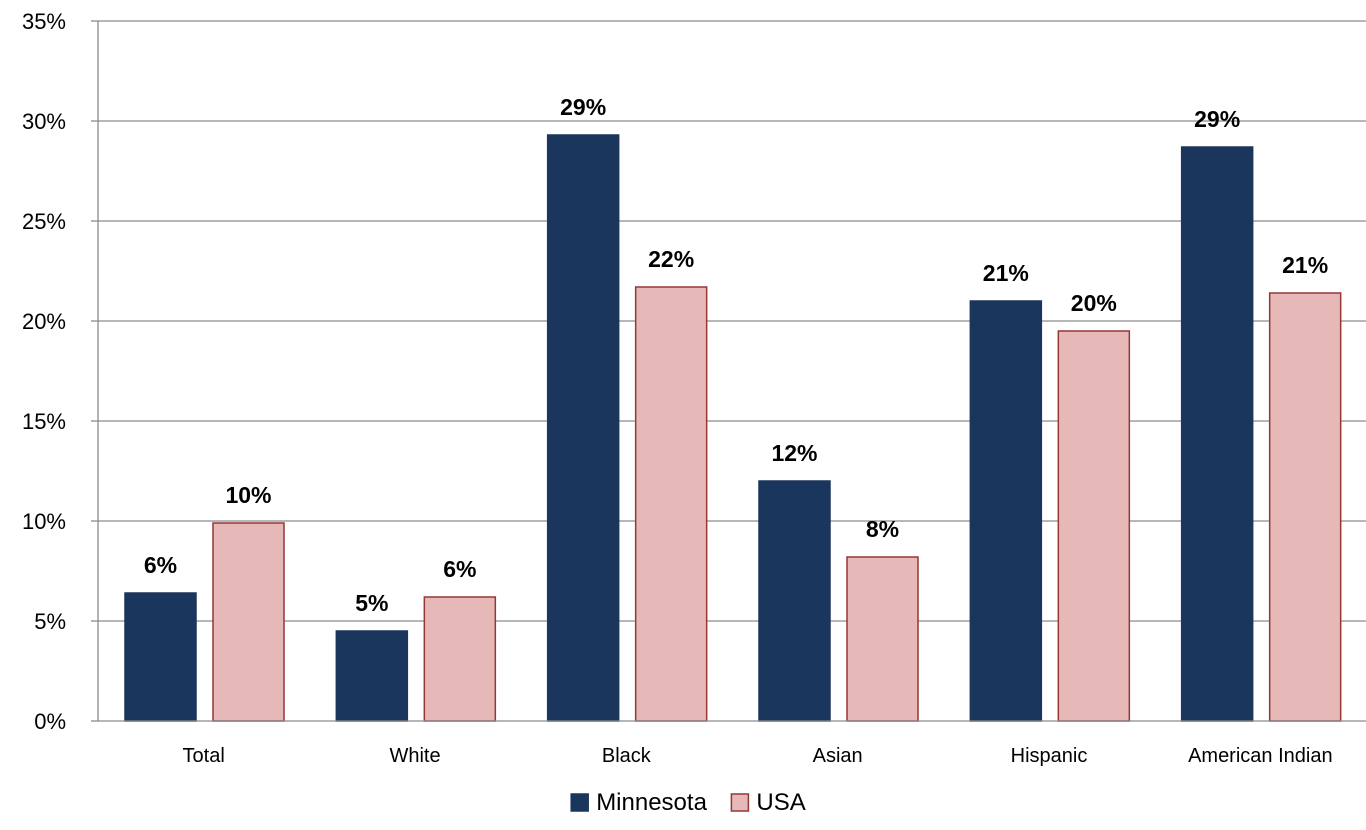 The height and width of the screenshot is (830, 1366). I want to click on y-tick-label: 0%, so click(50, 721).